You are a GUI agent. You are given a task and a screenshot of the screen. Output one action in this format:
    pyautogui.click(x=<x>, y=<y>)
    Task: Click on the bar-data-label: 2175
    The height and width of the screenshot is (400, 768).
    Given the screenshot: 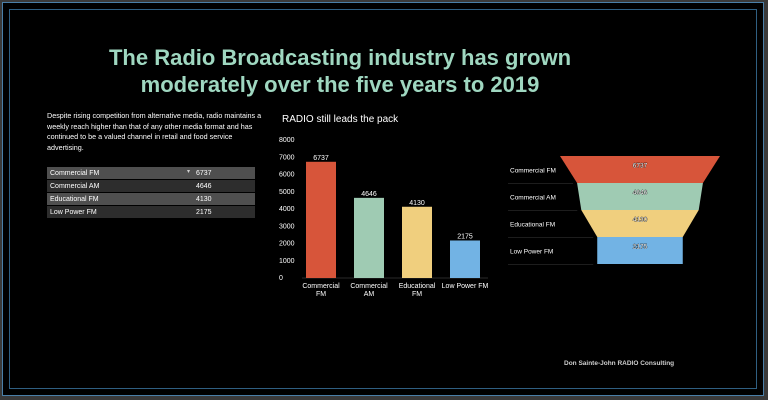 What is the action you would take?
    pyautogui.click(x=465, y=236)
    